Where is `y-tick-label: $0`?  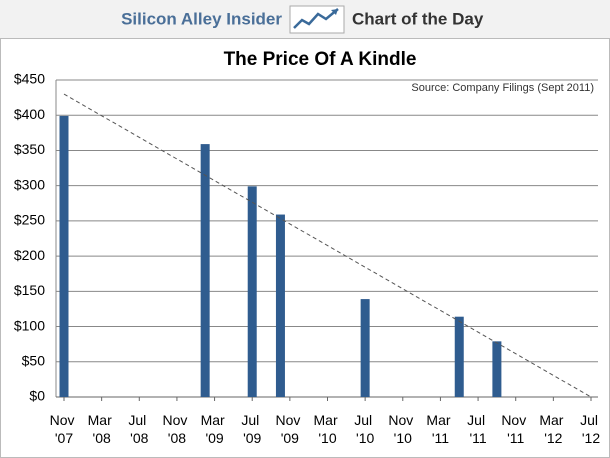 y-tick-label: $0 is located at coordinates (37, 396).